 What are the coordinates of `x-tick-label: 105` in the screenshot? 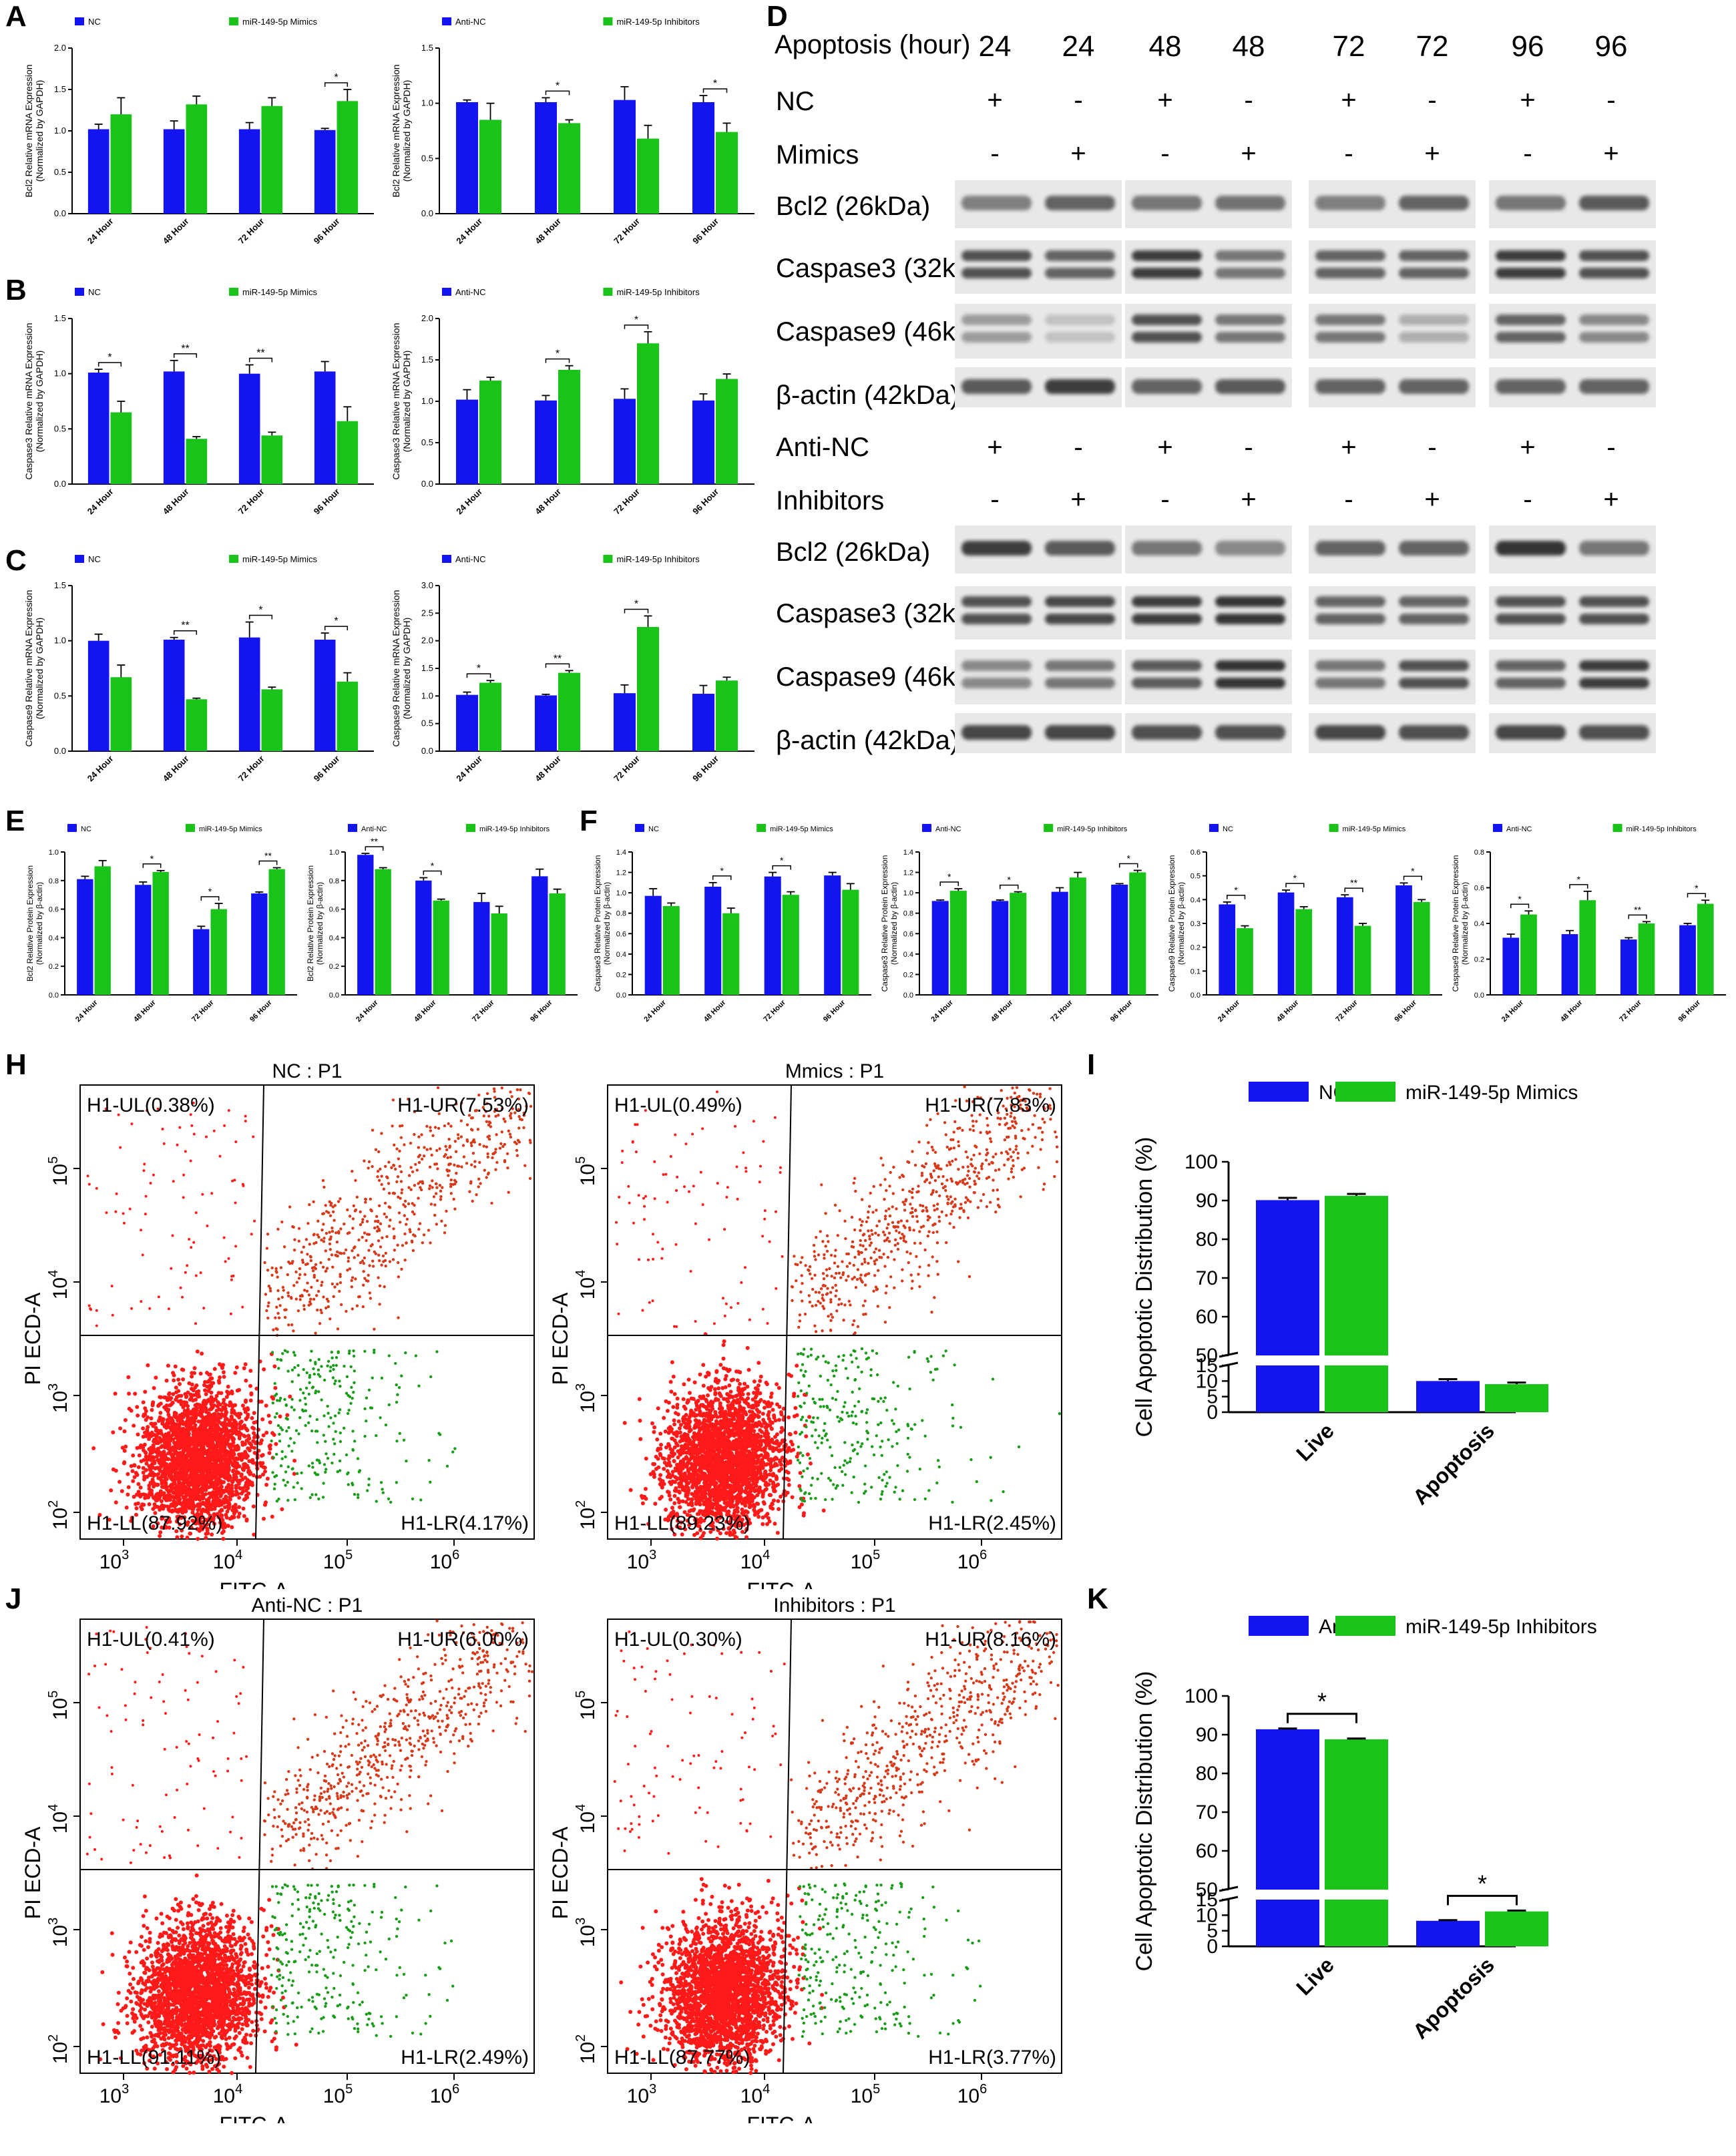 It's located at (866, 1561).